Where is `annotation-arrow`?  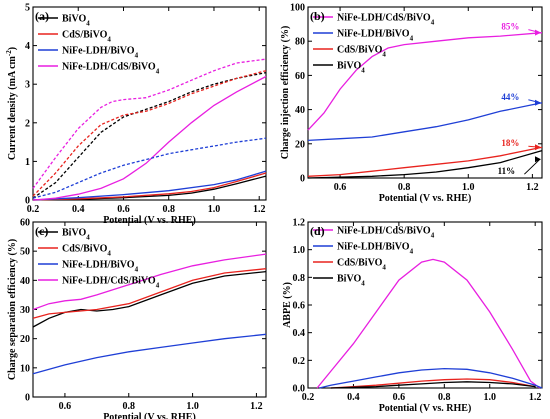 annotation-arrow is located at coordinates (532, 166).